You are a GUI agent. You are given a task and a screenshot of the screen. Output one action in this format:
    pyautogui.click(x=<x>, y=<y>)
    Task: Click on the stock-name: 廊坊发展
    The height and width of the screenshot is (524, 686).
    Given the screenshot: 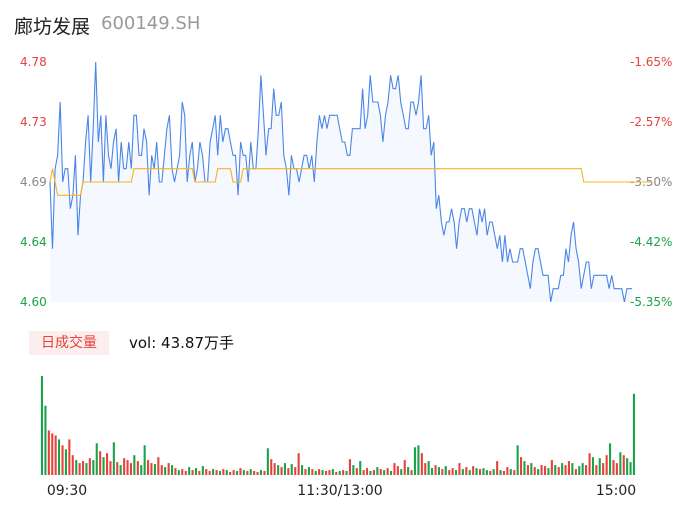 What is the action you would take?
    pyautogui.click(x=52, y=27)
    